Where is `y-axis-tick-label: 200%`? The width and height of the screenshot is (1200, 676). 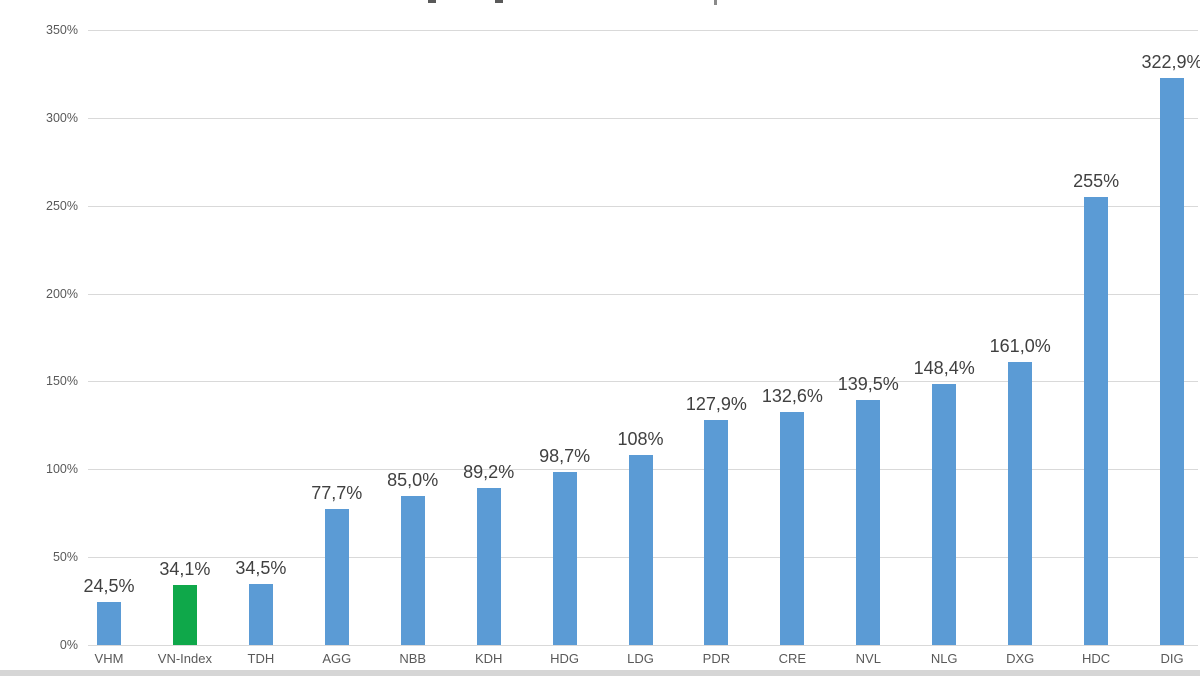 y-axis-tick-label: 200% is located at coordinates (62, 293).